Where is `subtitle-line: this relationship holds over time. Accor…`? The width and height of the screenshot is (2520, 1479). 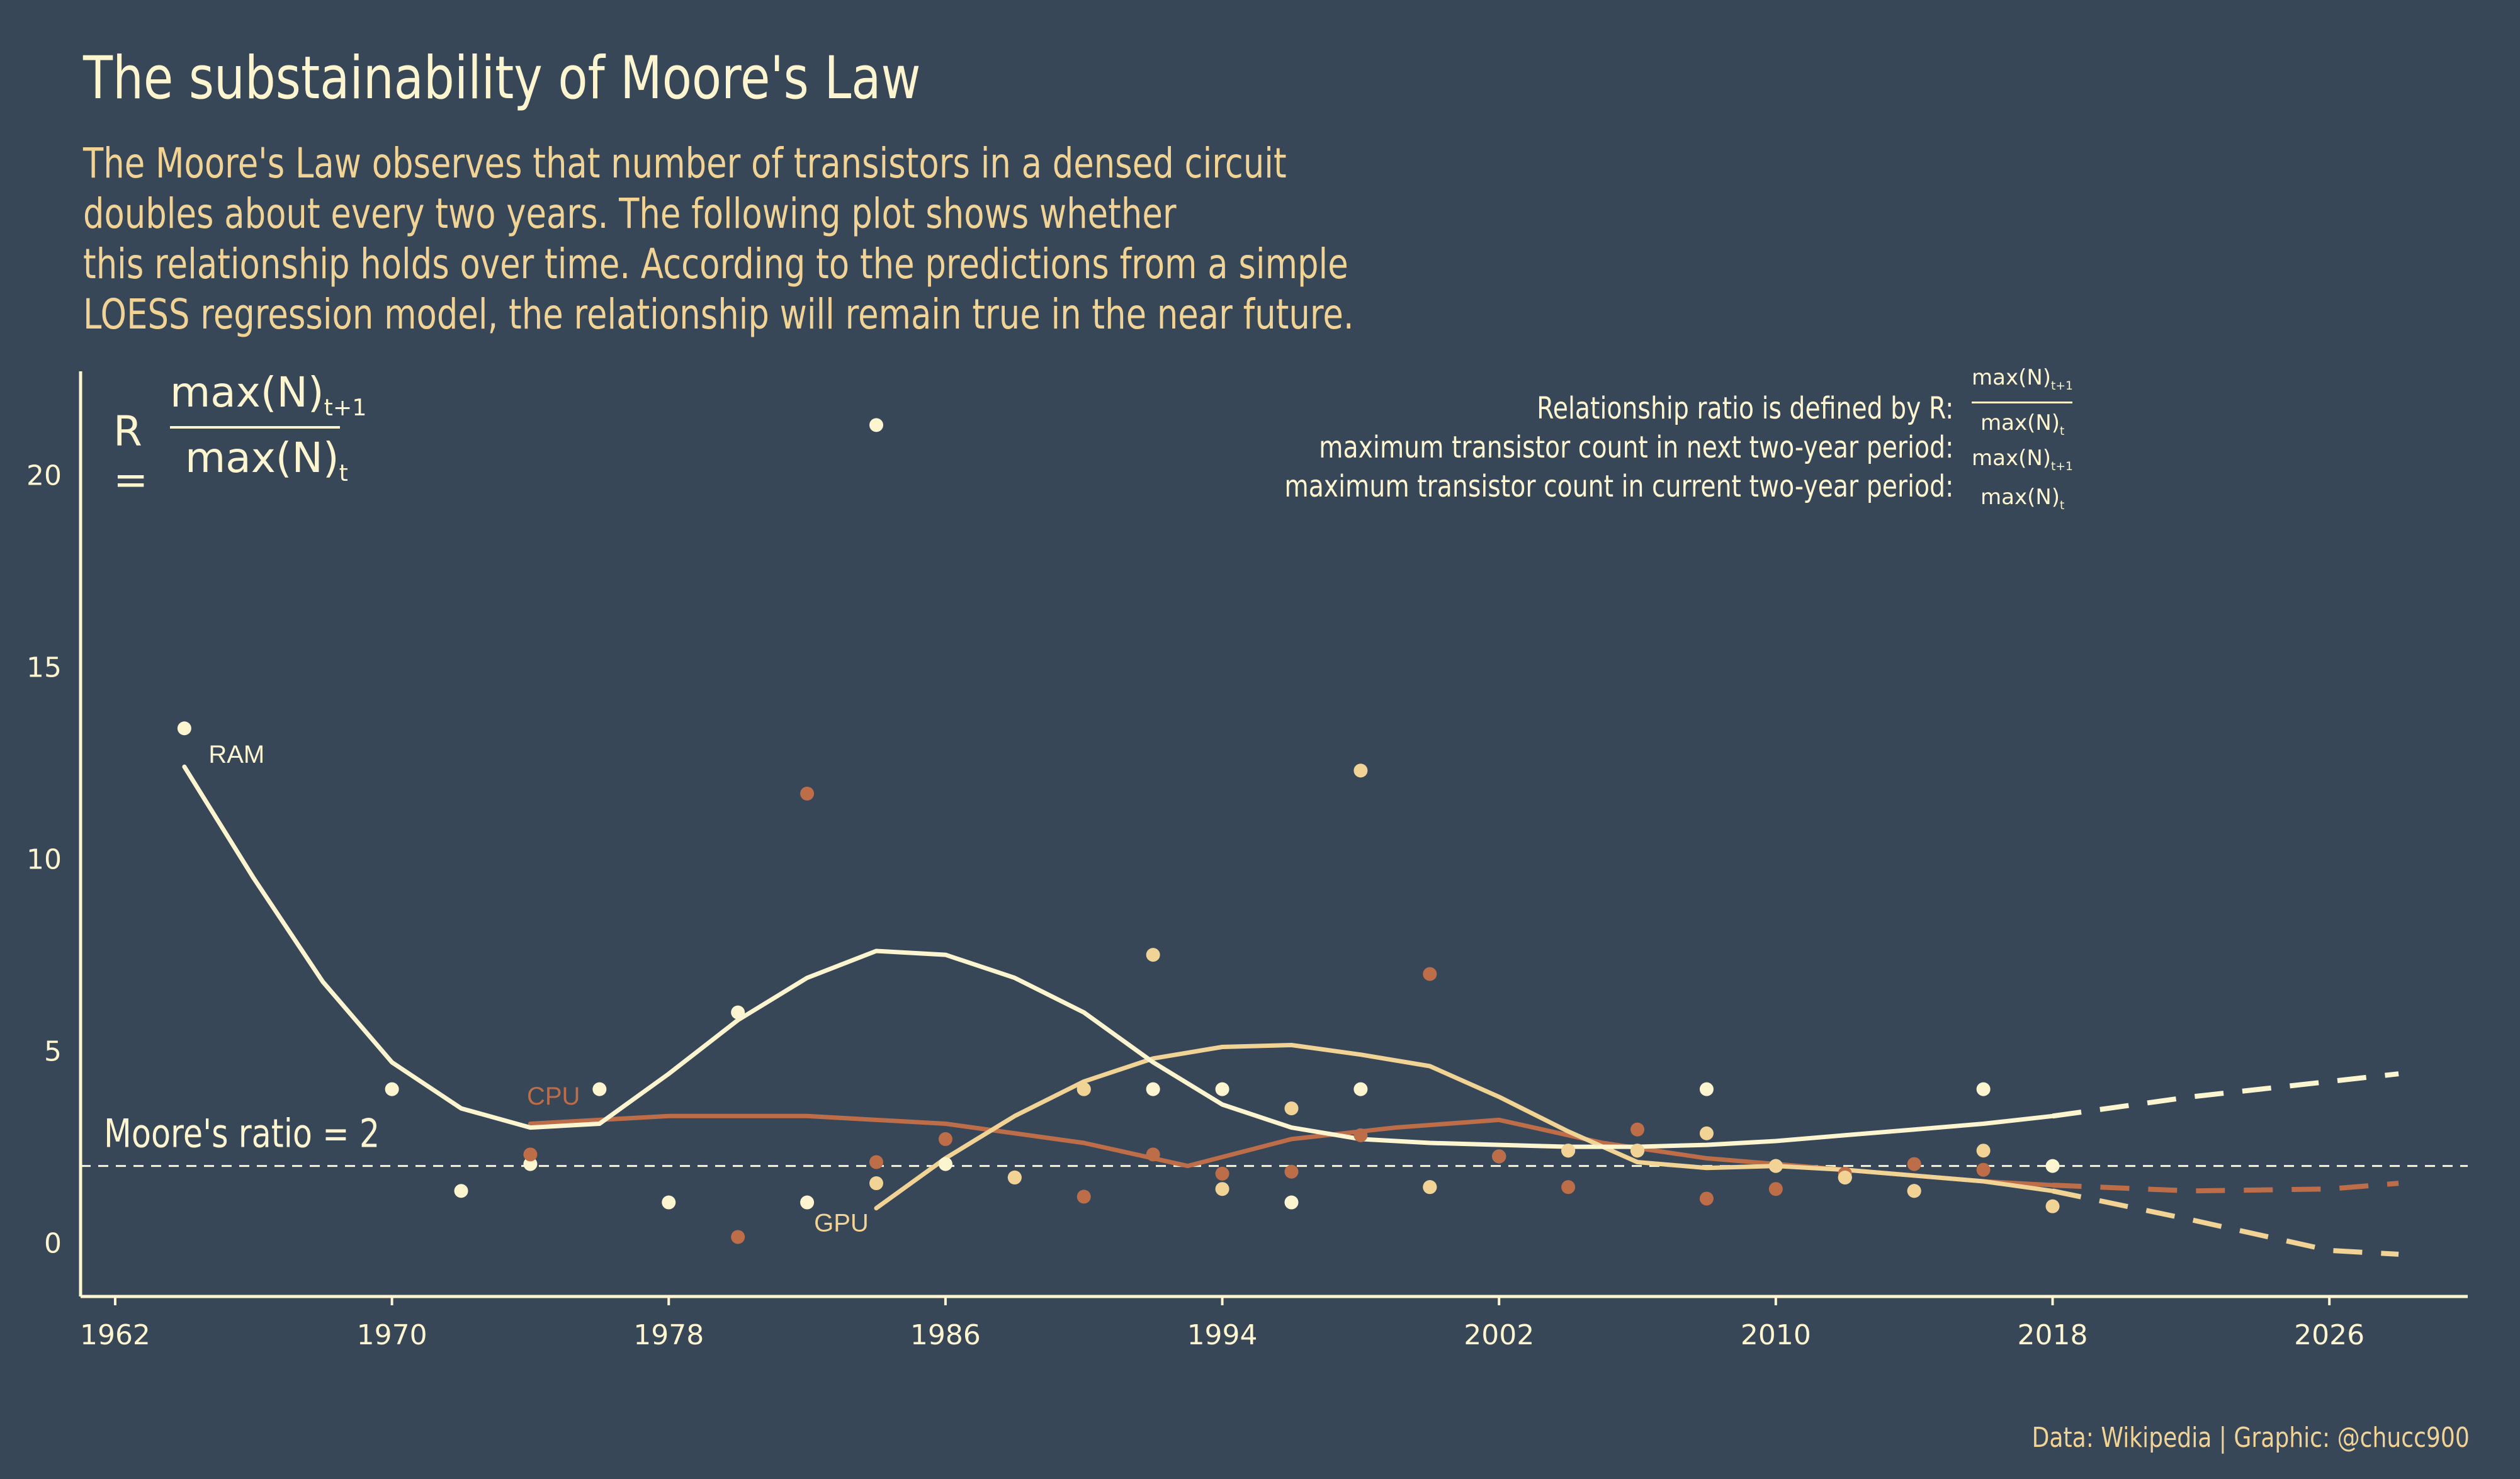 subtitle-line: this relationship holds over time. Accor… is located at coordinates (715, 264).